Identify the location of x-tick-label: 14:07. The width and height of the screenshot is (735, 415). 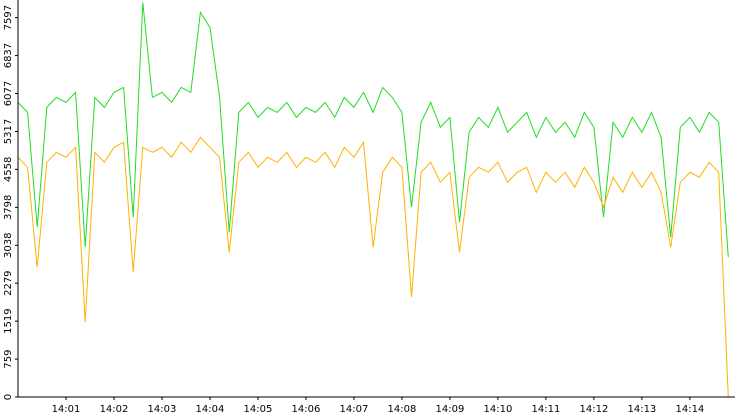
(354, 409).